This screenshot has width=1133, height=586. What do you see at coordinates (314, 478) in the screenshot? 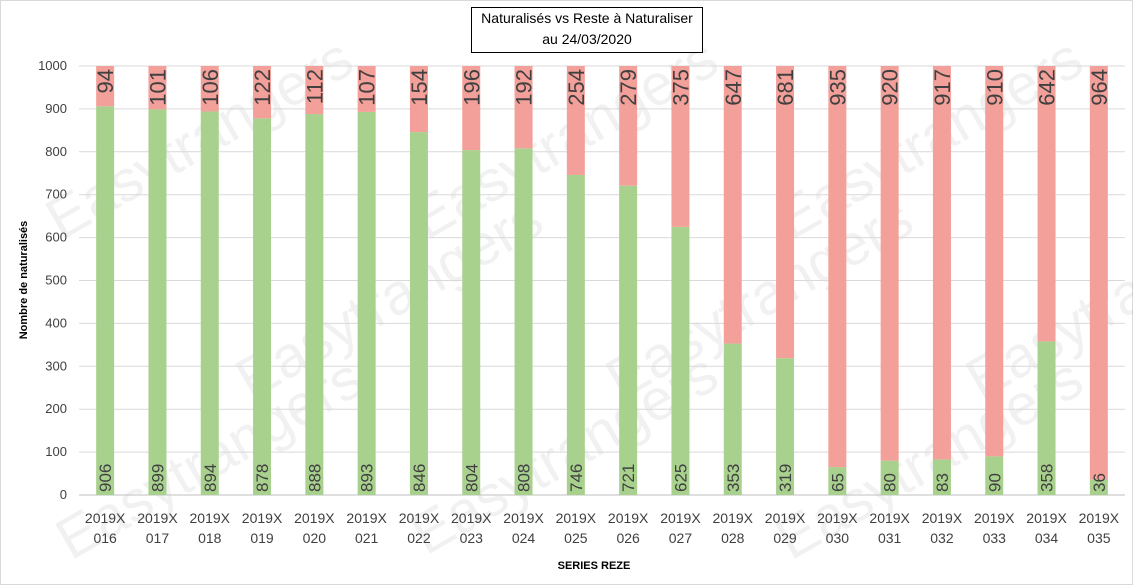
I see `data-label-naturalises: 888` at bounding box center [314, 478].